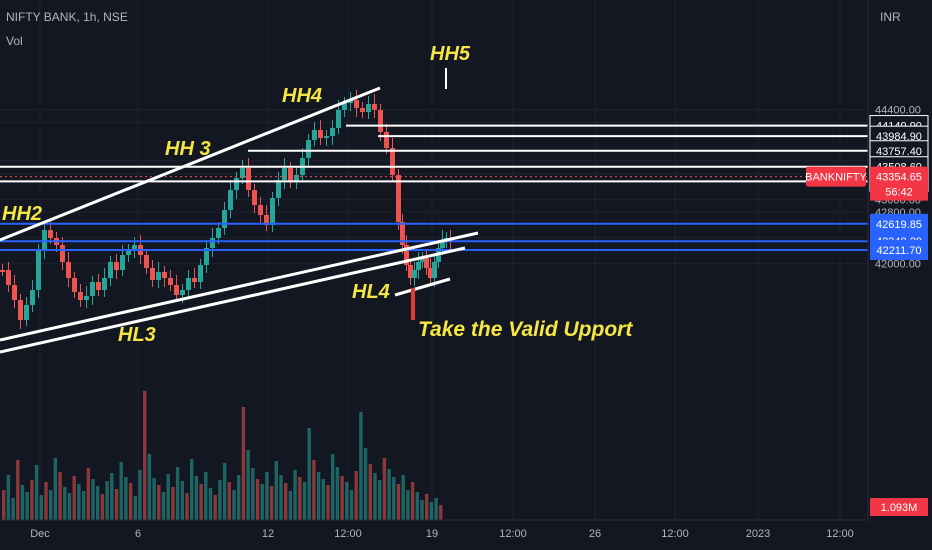 The image size is (932, 550). What do you see at coordinates (450, 54) in the screenshot?
I see `annotation-hh5: HH5` at bounding box center [450, 54].